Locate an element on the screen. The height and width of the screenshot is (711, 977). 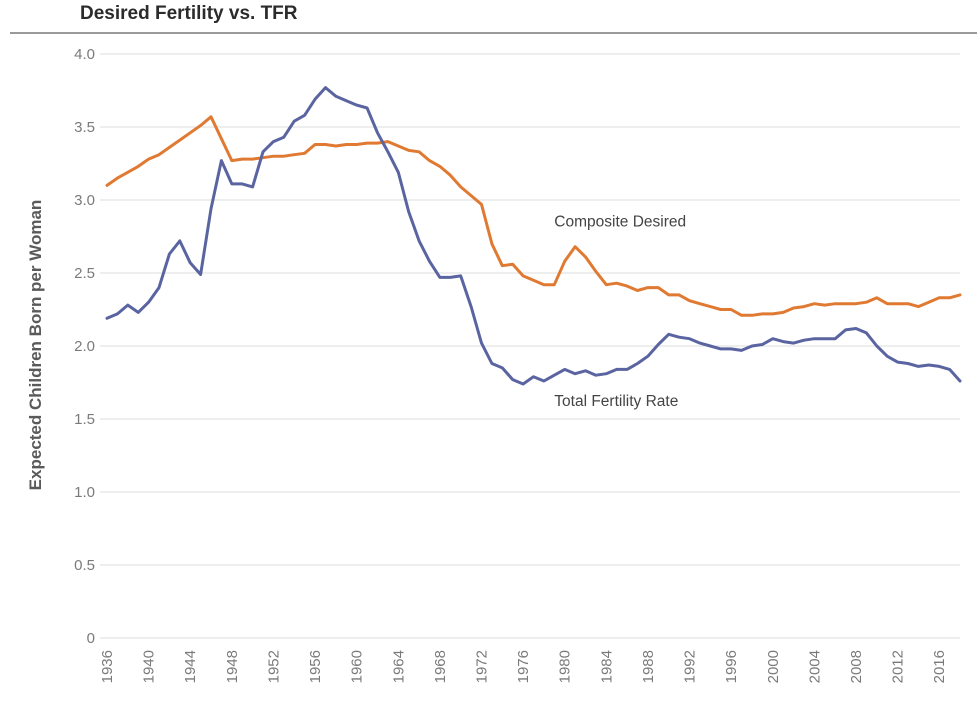
y-tick-label: 1.0 is located at coordinates (84, 492).